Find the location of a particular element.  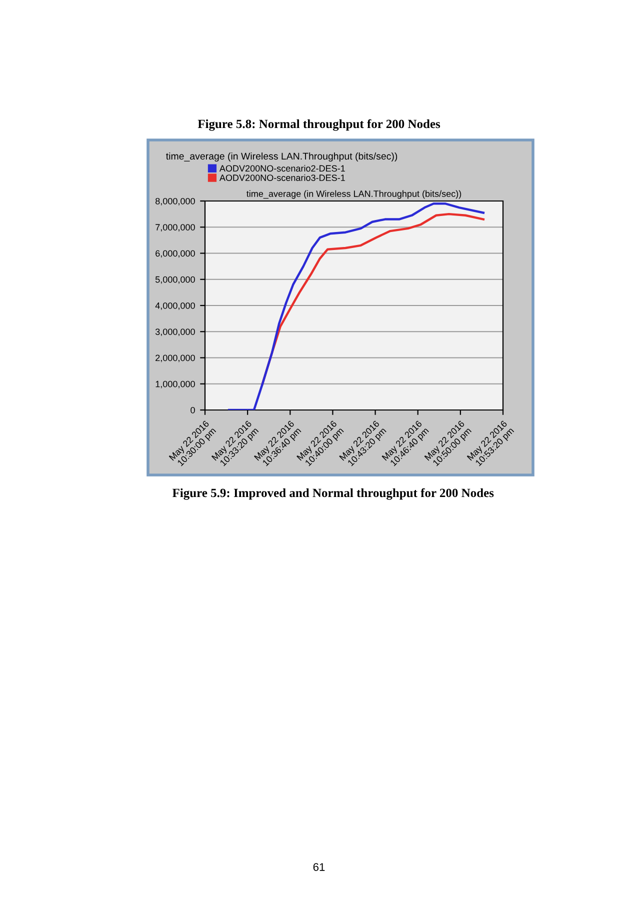

y-tick-label: 6,000,000 is located at coordinates (175, 254).